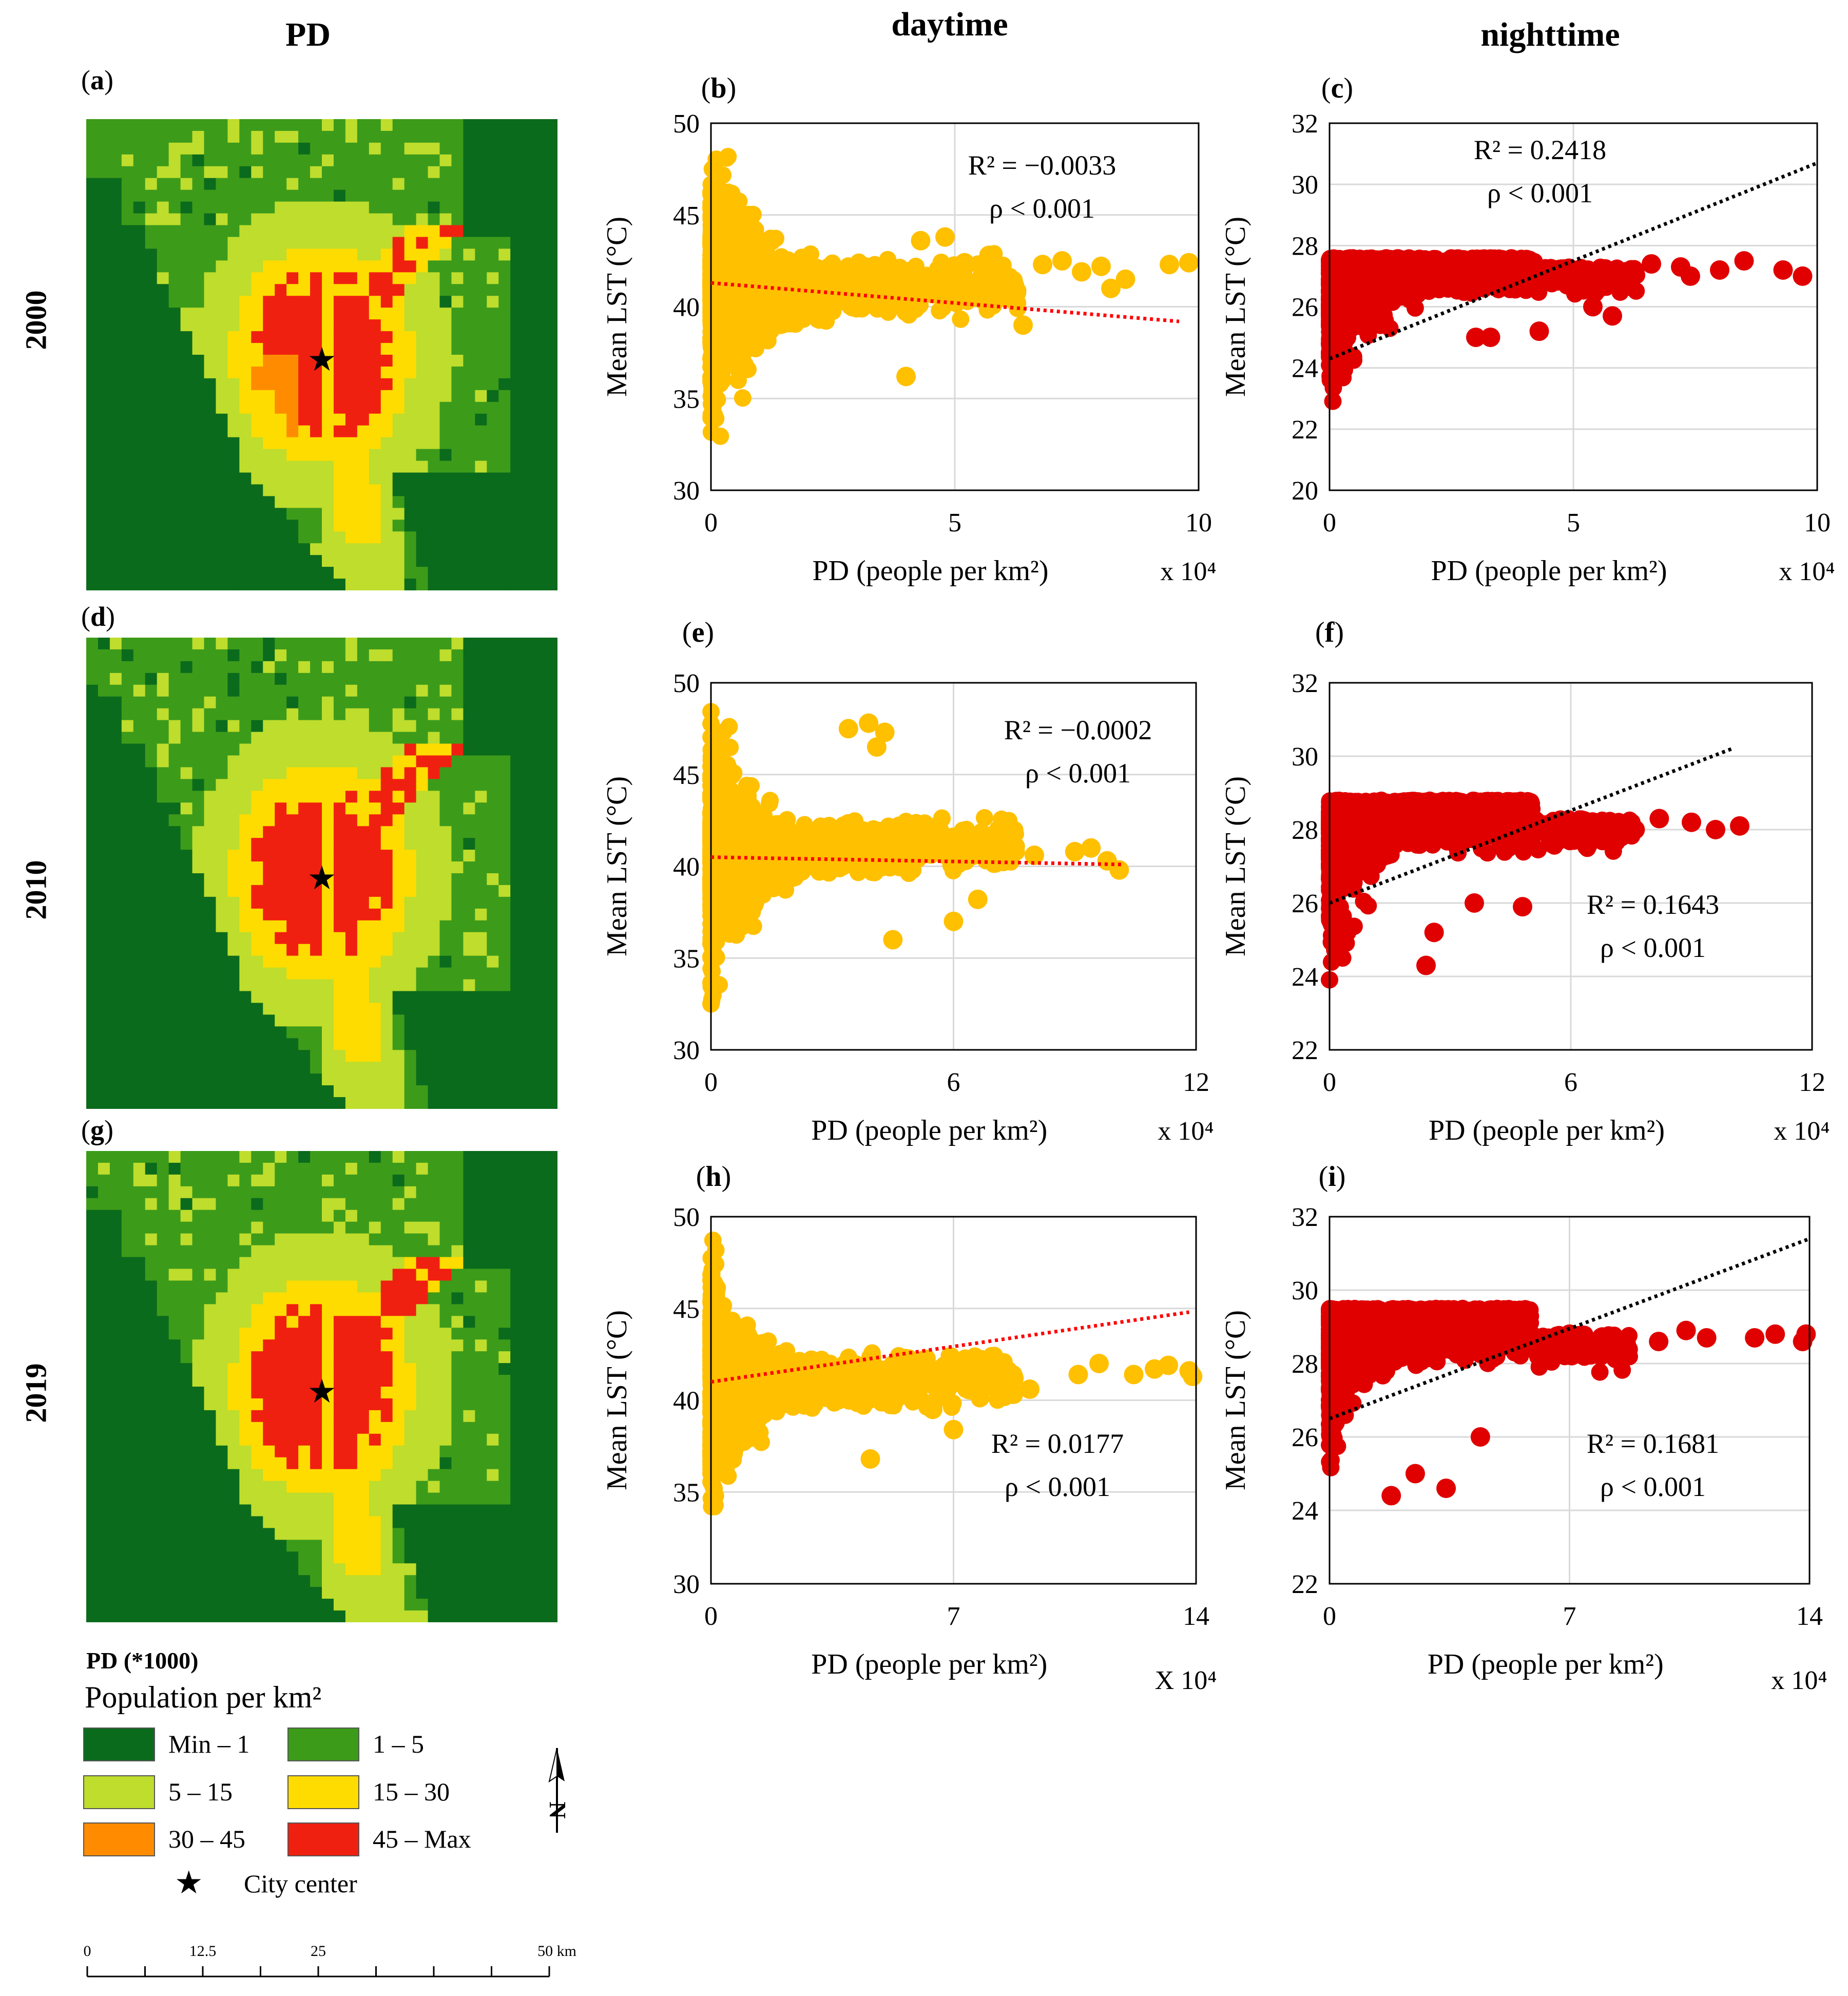  I want to click on row-label-2010: 2010, so click(36, 890).